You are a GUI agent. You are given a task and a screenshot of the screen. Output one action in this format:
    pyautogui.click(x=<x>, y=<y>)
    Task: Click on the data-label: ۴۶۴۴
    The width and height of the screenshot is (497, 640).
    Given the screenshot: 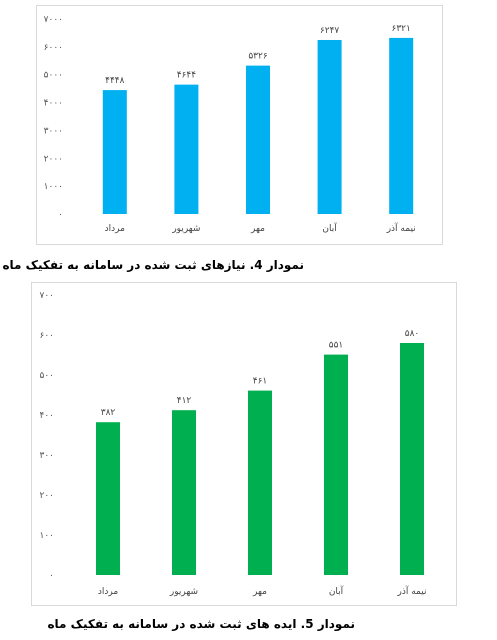 What is the action you would take?
    pyautogui.click(x=187, y=76)
    